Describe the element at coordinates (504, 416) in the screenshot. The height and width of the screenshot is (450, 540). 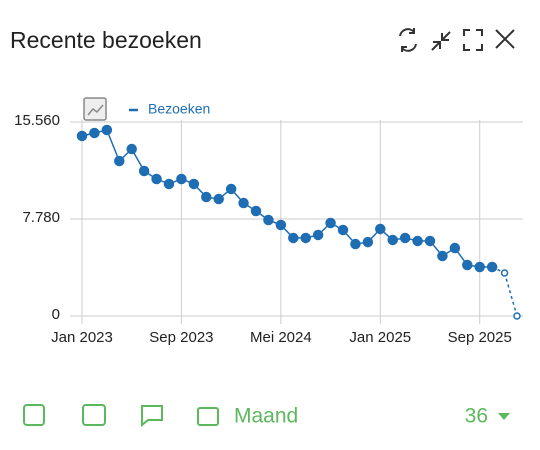
I see `dropdown-caret` at that location.